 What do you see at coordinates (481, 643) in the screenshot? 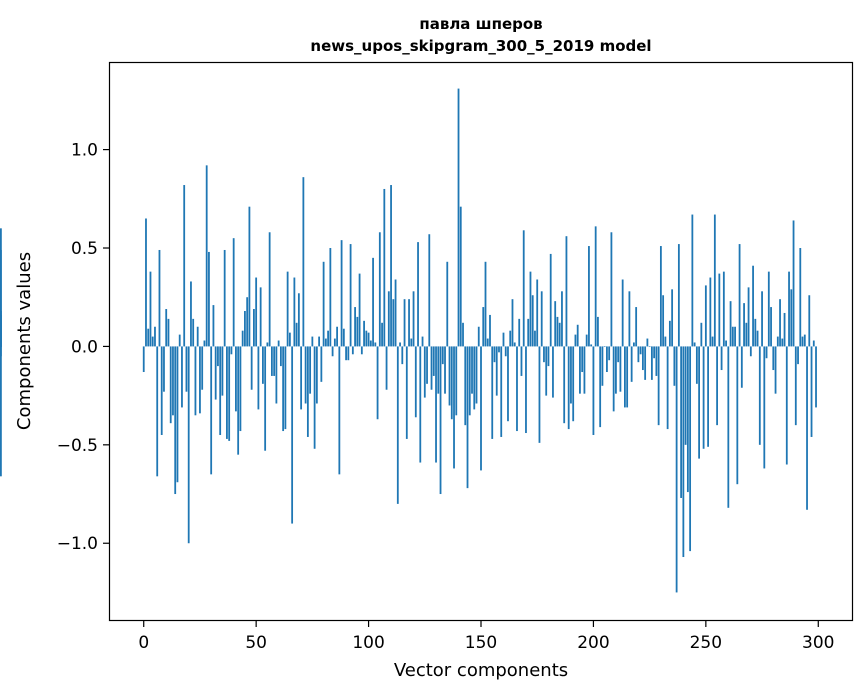
I see `x-tick-label: 150` at bounding box center [481, 643].